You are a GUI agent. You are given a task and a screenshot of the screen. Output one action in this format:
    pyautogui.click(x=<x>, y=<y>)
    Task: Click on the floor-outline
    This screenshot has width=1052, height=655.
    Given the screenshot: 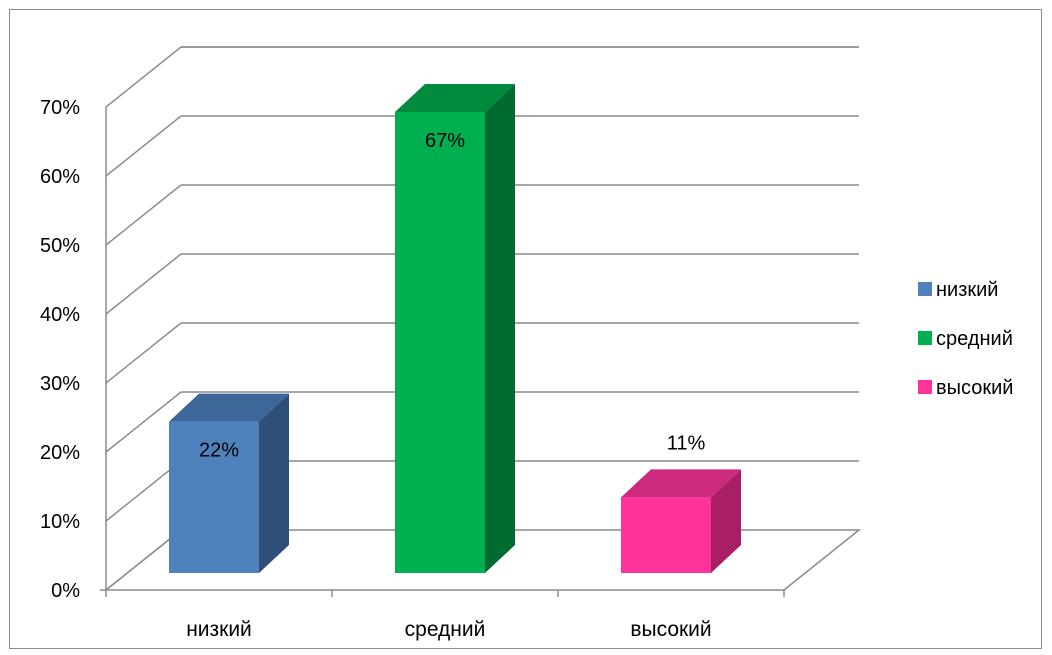 What is the action you would take?
    pyautogui.click(x=483, y=560)
    